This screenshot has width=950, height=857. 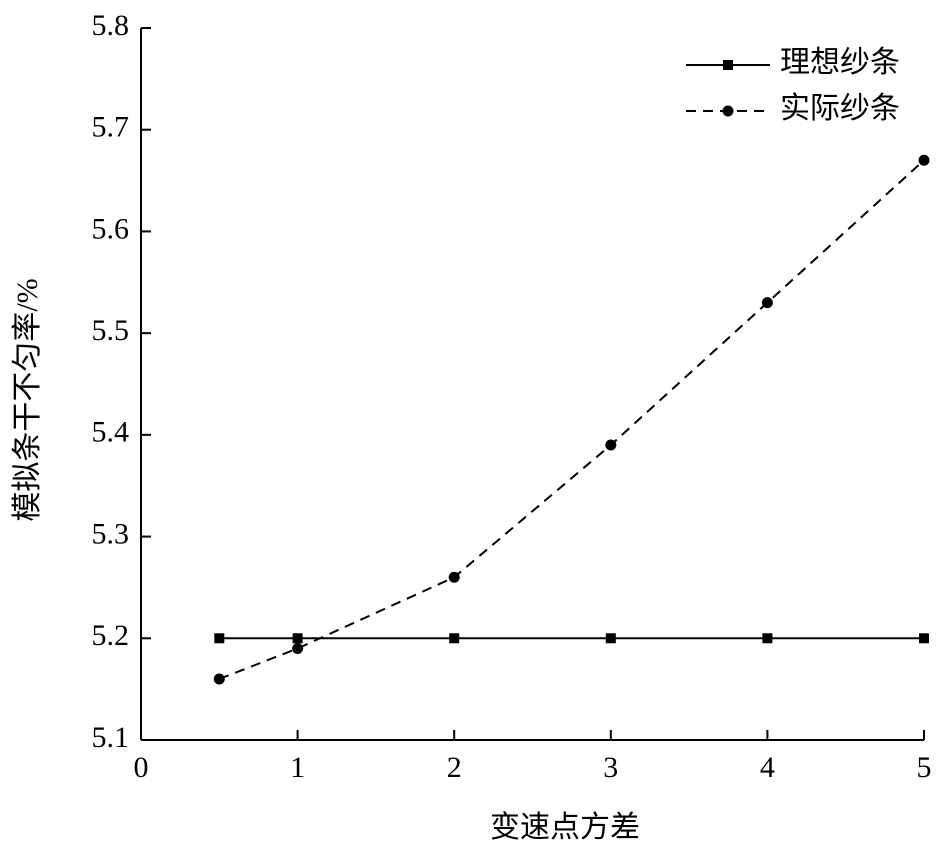 I want to click on x-tick-label: 0, so click(x=141, y=767).